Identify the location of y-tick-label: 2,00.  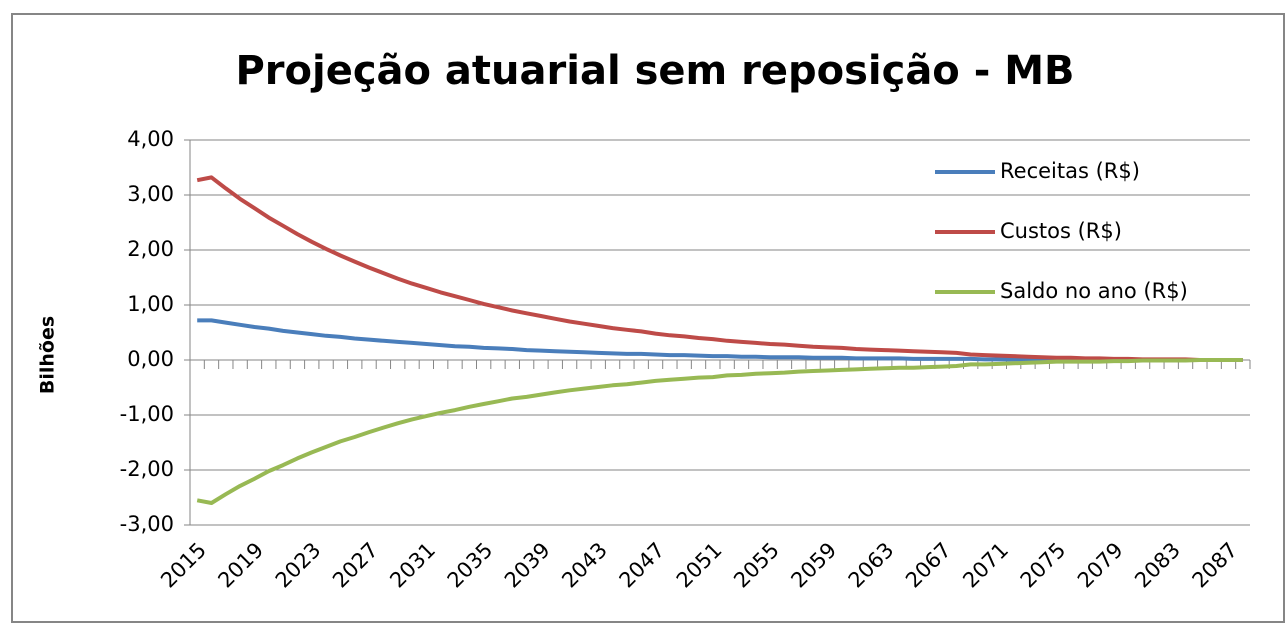
(150, 249).